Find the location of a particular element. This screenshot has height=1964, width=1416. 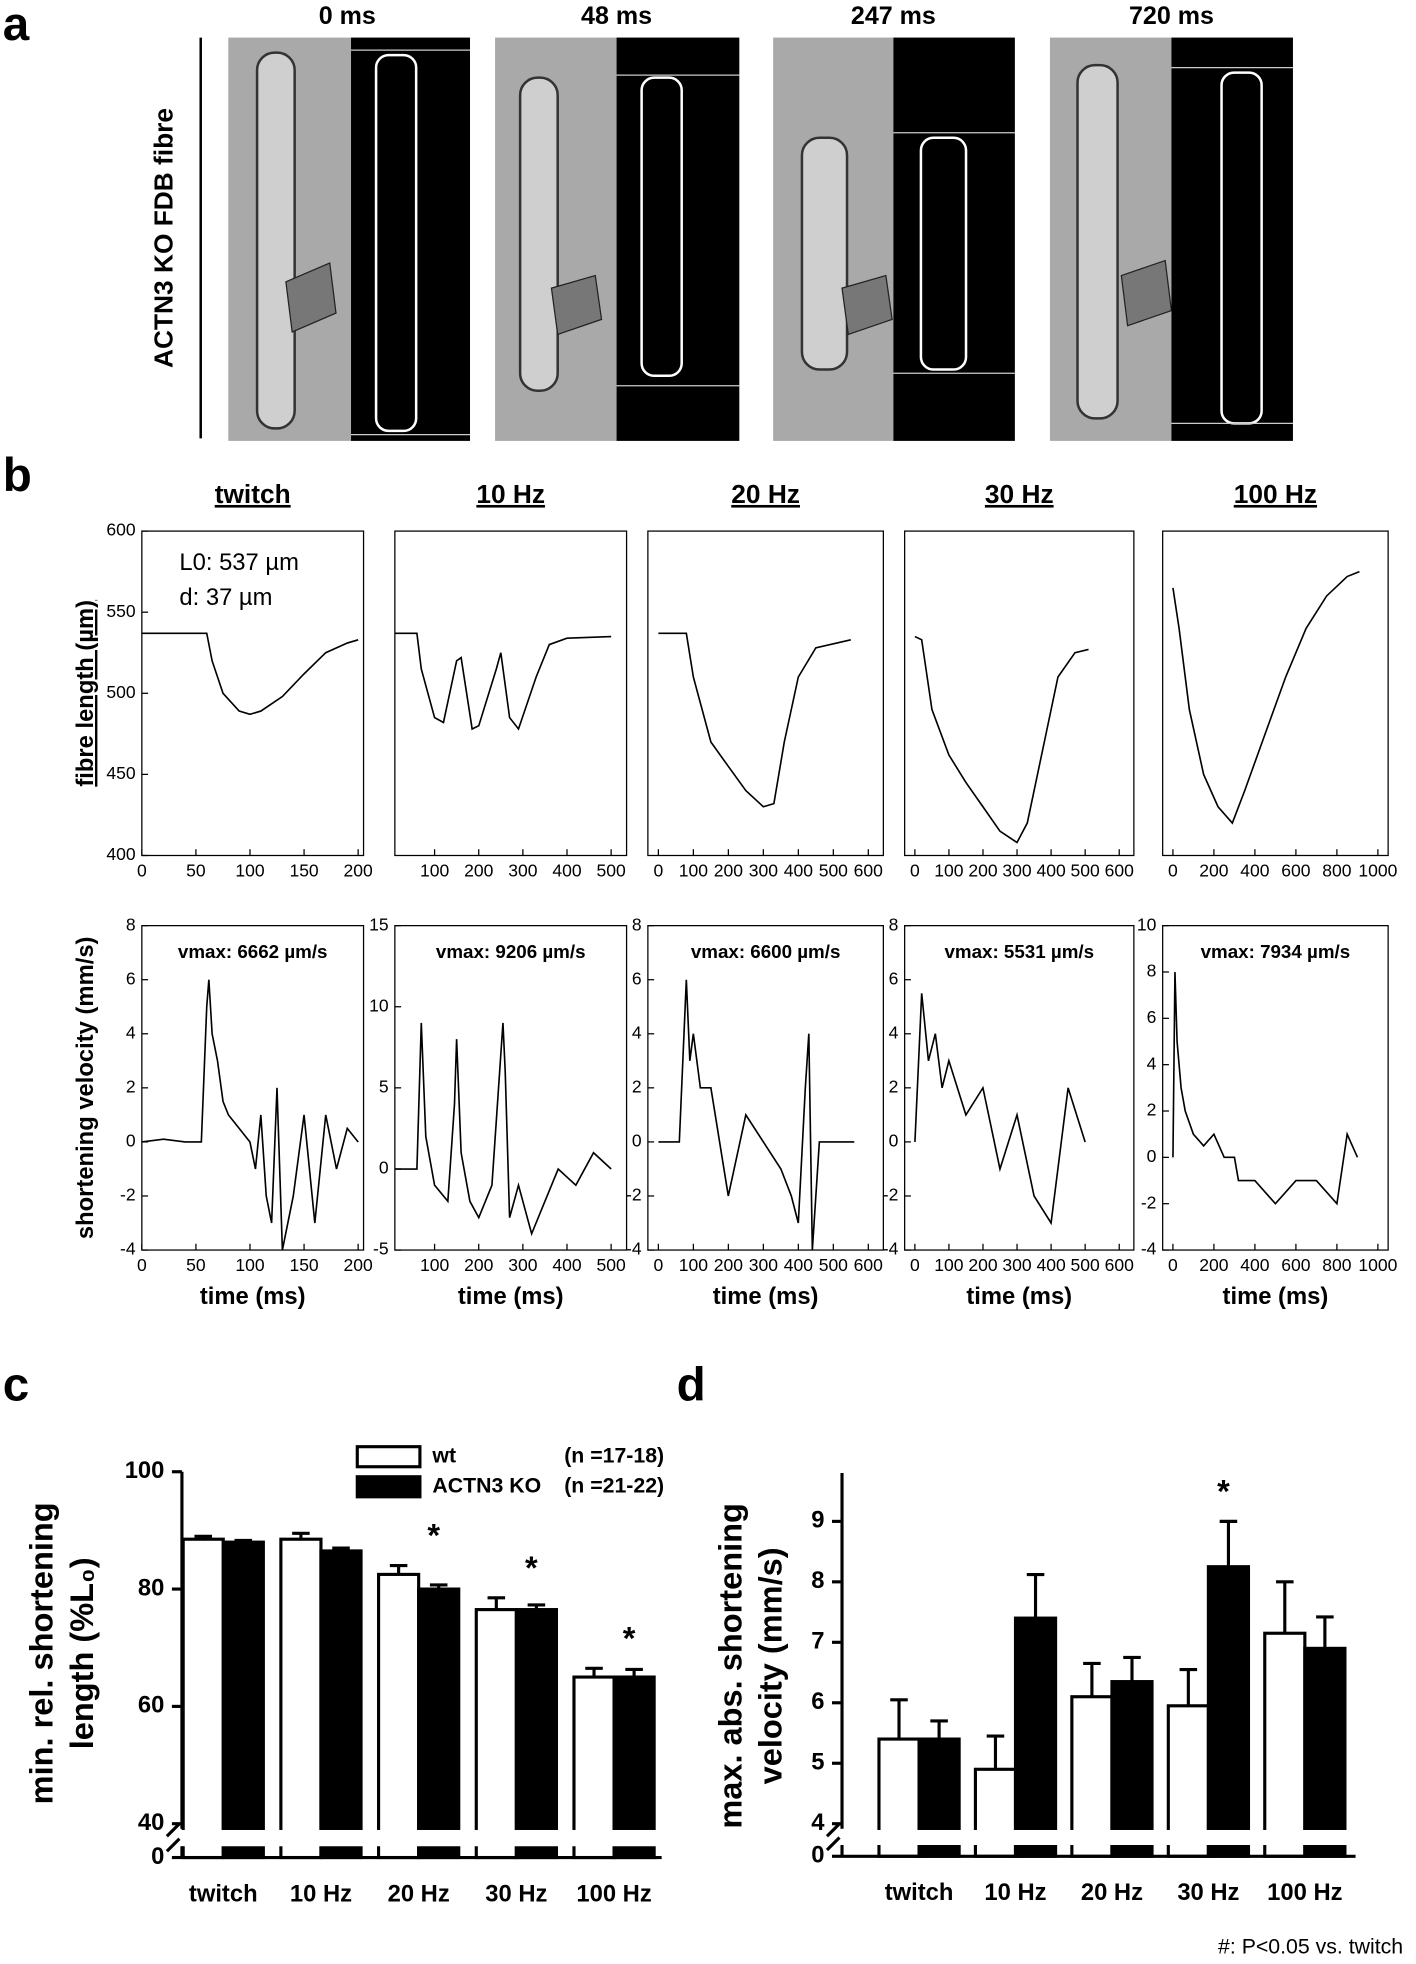

y-tick-label: 15 is located at coordinates (378, 924).